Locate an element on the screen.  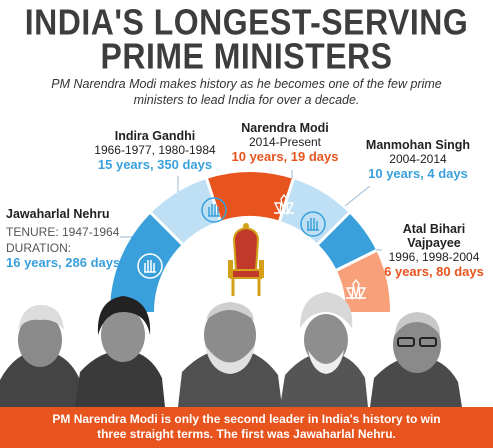
leader-tenure: TENURE: 1947-1964 is located at coordinates (63, 232).